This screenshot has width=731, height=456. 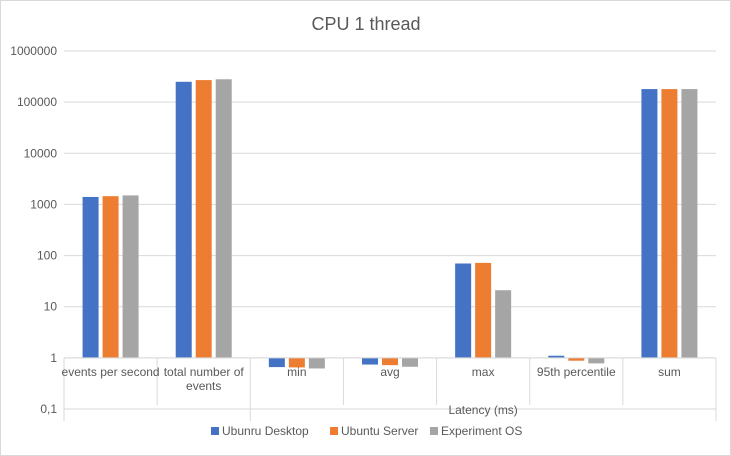 I want to click on category-label: avg, so click(x=389, y=372).